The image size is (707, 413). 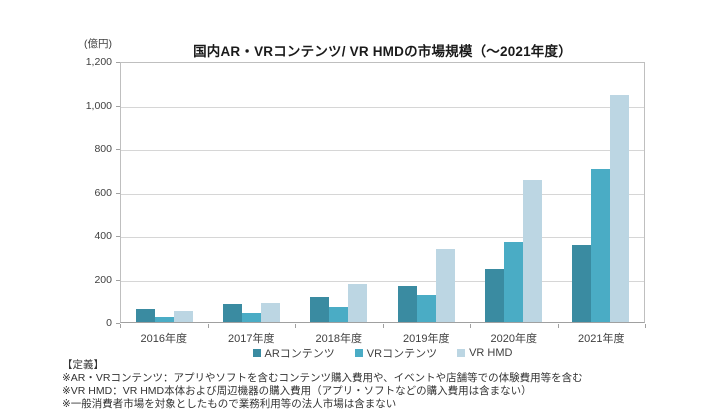 What do you see at coordinates (103, 192) in the screenshot?
I see `y-axis-tick-label: 600` at bounding box center [103, 192].